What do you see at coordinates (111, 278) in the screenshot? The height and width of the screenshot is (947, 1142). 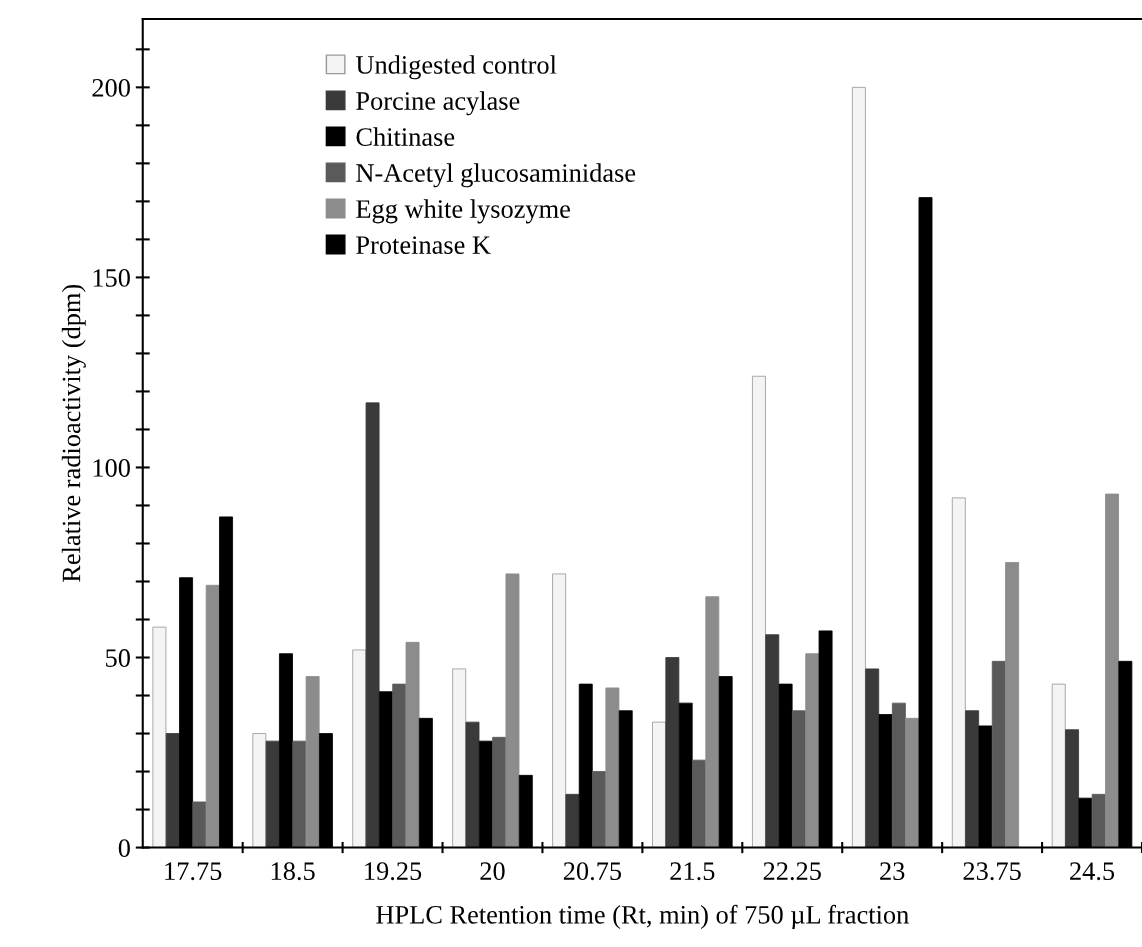 I see `y-tick-label: 150` at bounding box center [111, 278].